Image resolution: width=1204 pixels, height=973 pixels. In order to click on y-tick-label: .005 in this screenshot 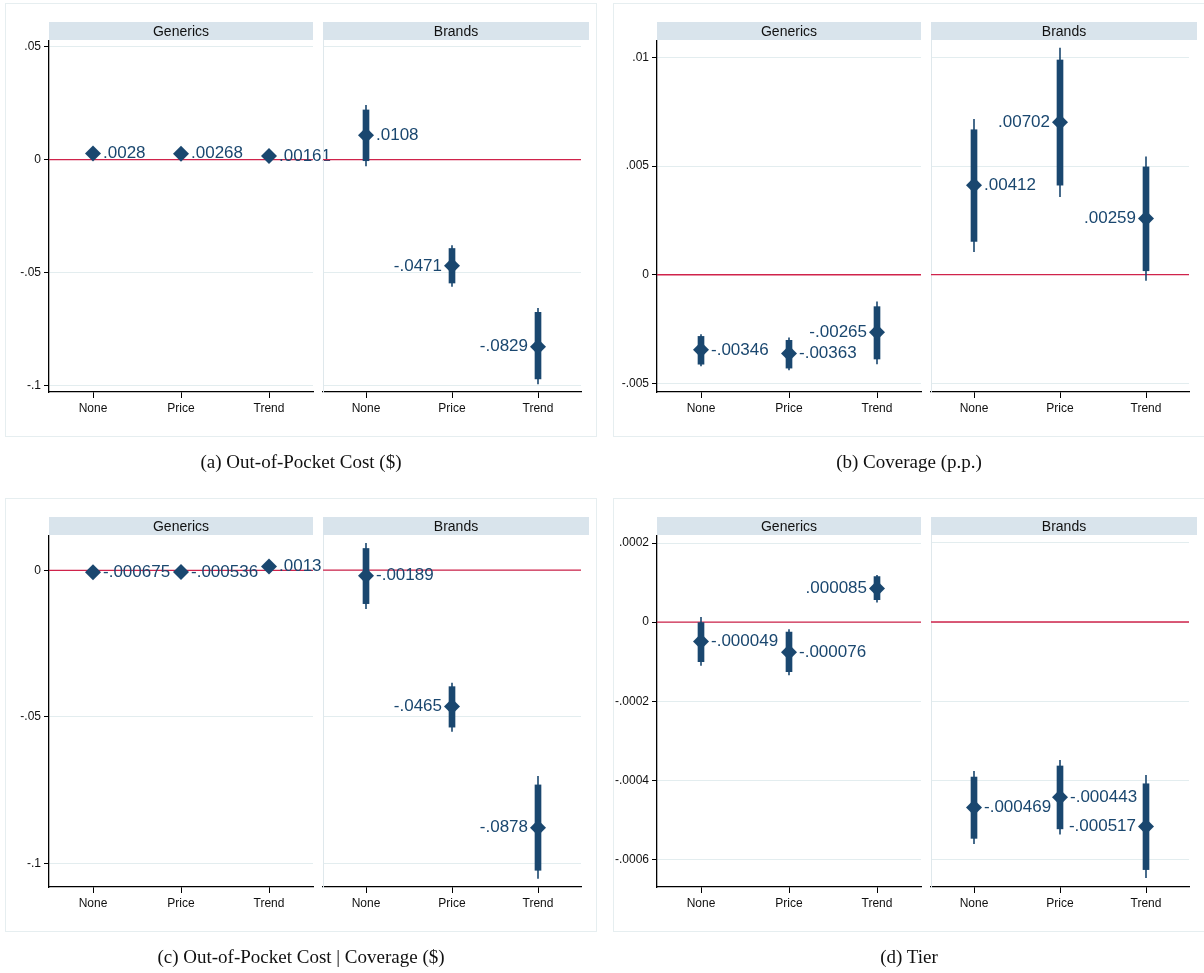, I will do `click(637, 165)`.